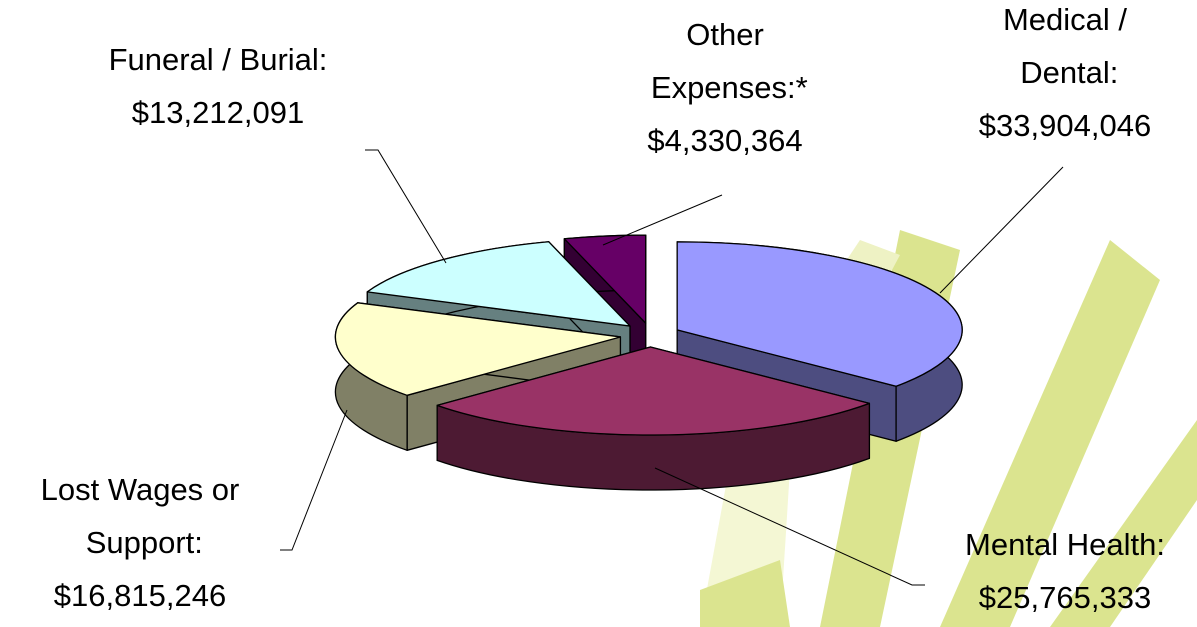  What do you see at coordinates (140, 516) in the screenshot?
I see `category-label: Lost Wages or Support:` at bounding box center [140, 516].